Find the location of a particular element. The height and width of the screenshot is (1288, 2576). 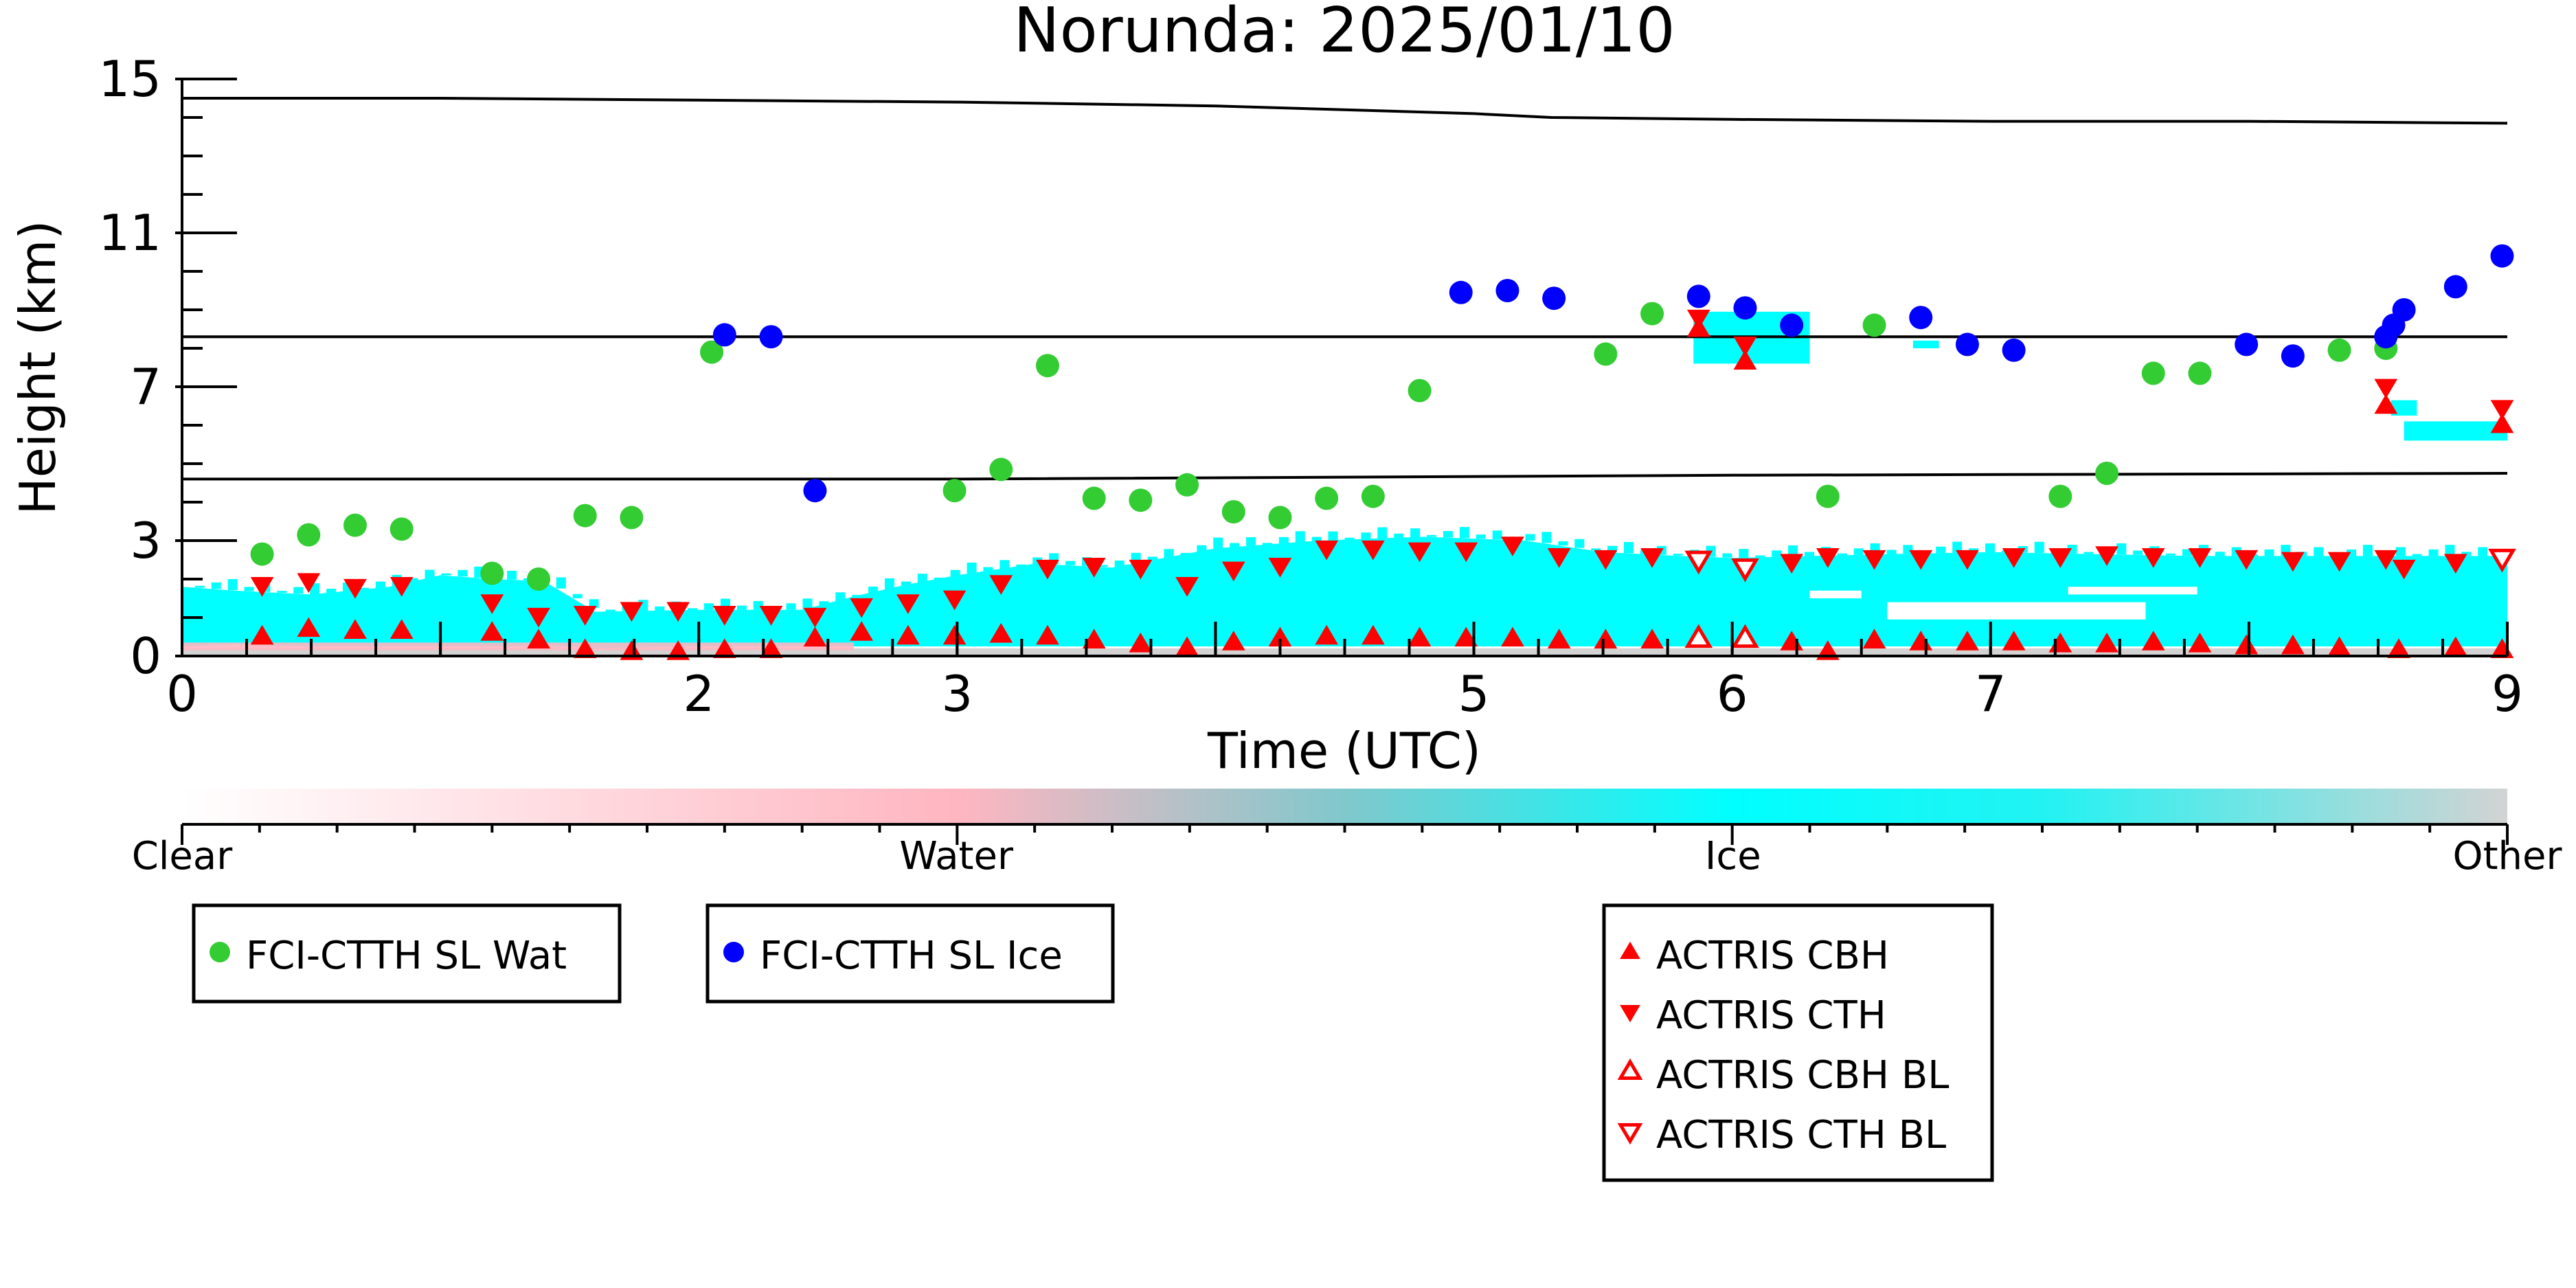

y-tick-label: 0 is located at coordinates (145, 656).